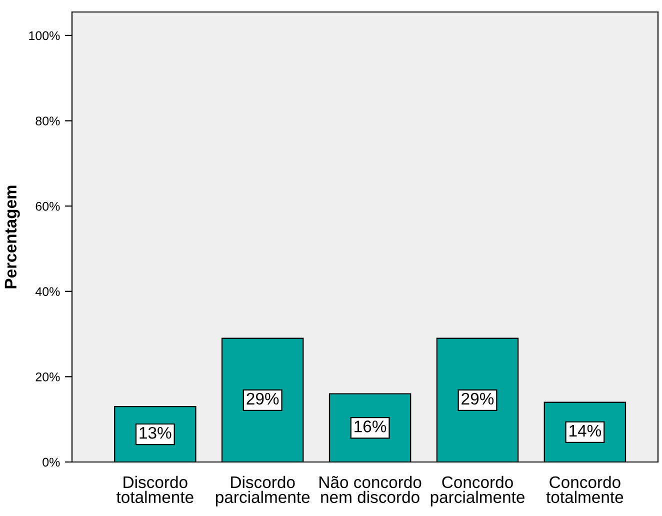  Describe the element at coordinates (48, 377) in the screenshot. I see `y-tick-label: 20%` at that location.